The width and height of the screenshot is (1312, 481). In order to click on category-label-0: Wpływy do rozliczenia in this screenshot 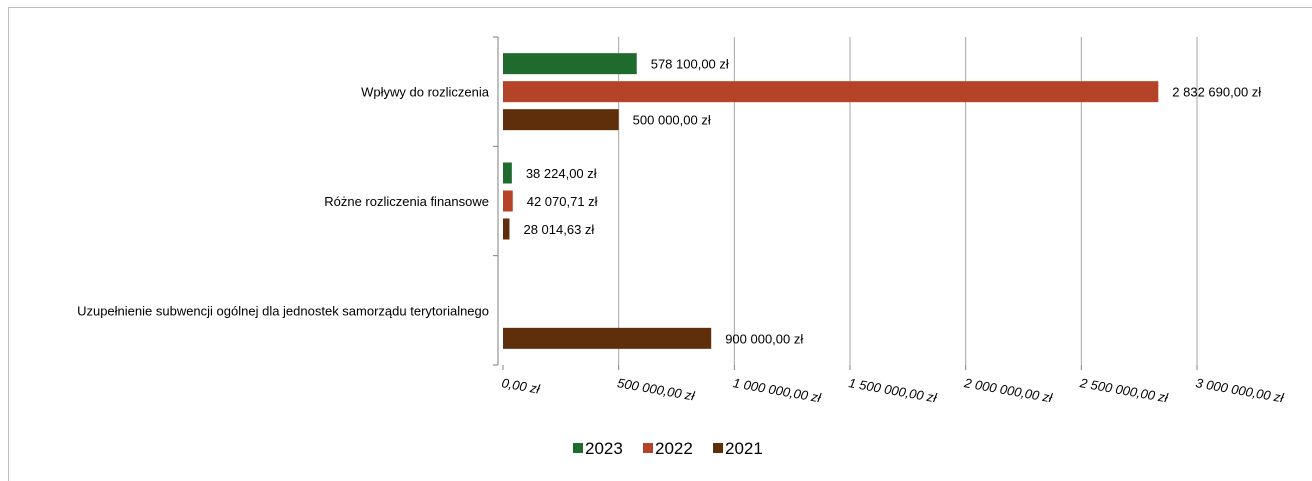, I will do `click(425, 92)`.